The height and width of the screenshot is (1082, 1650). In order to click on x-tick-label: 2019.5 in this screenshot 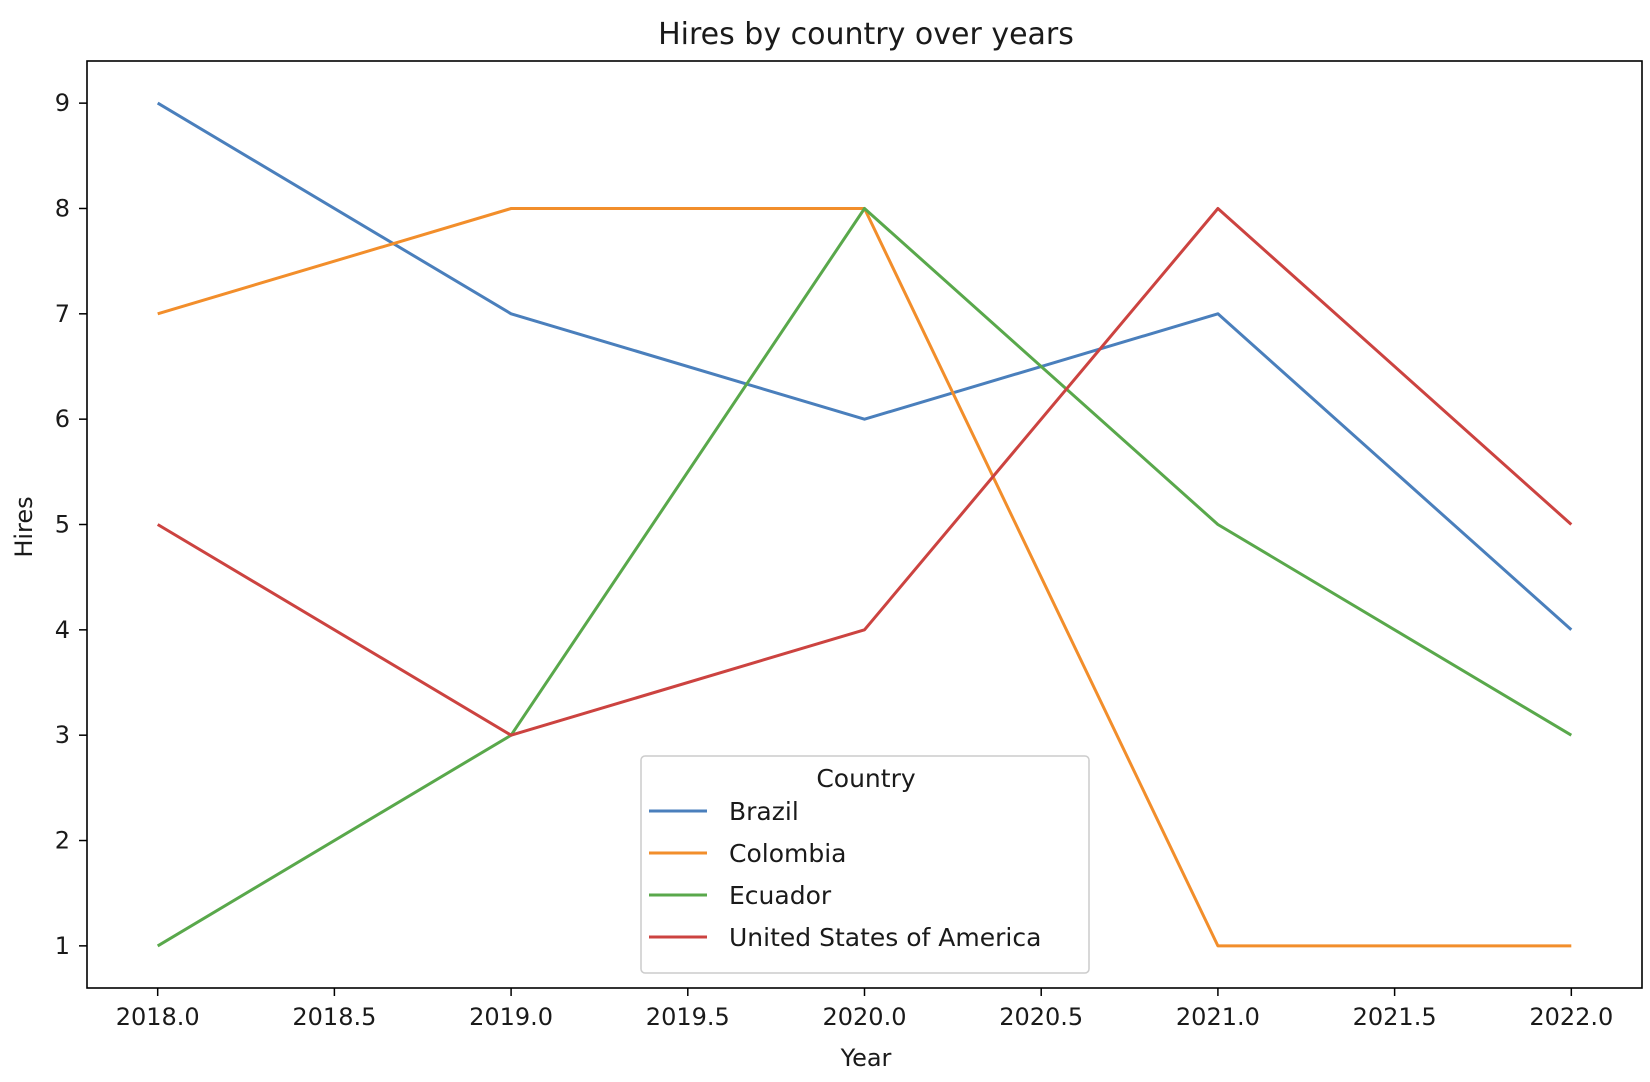, I will do `click(688, 1017)`.